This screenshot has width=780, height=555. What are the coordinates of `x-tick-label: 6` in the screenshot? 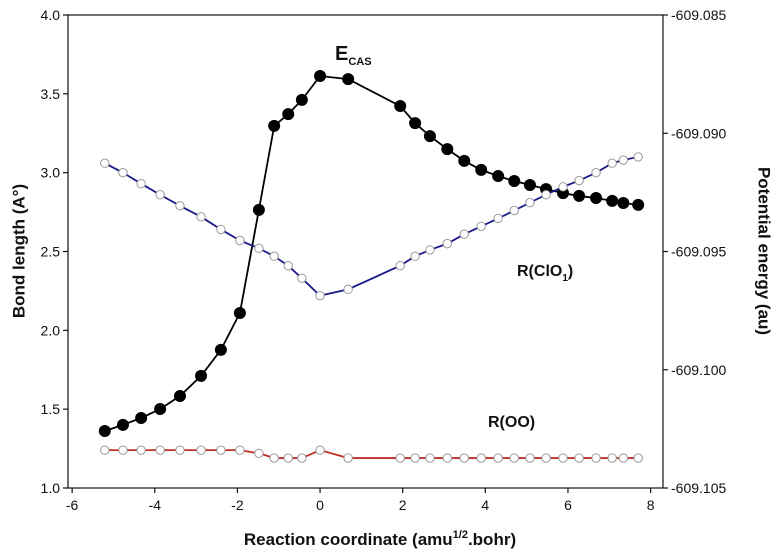 It's located at (568, 505).